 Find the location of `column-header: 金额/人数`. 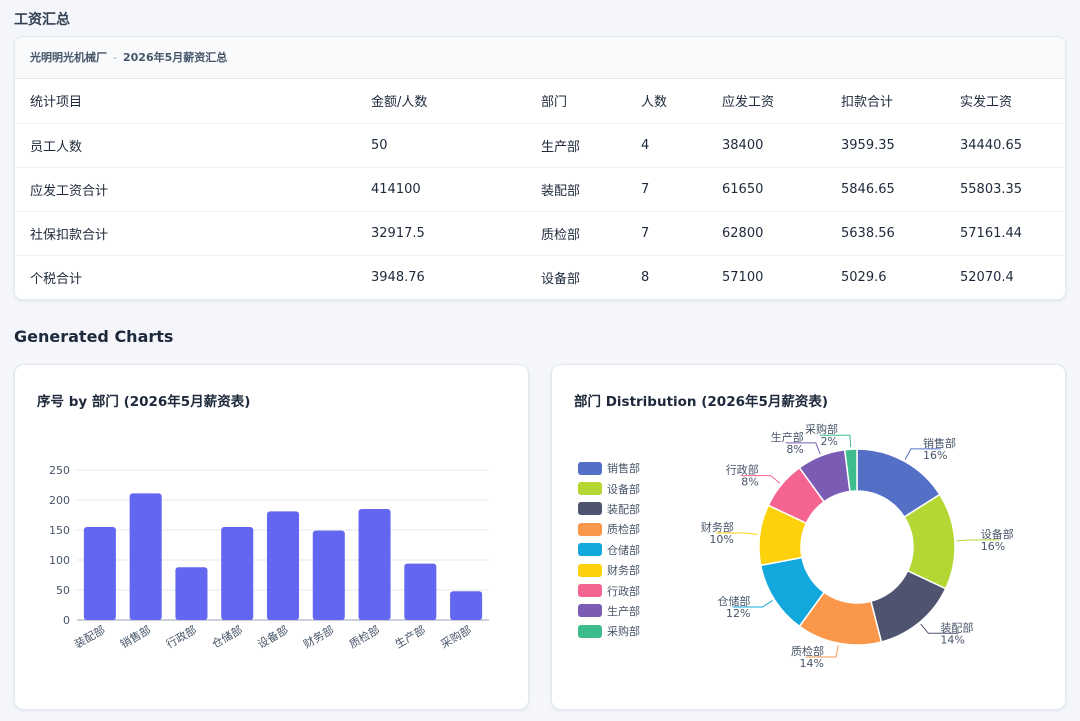

column-header: 金额/人数 is located at coordinates (441, 101).